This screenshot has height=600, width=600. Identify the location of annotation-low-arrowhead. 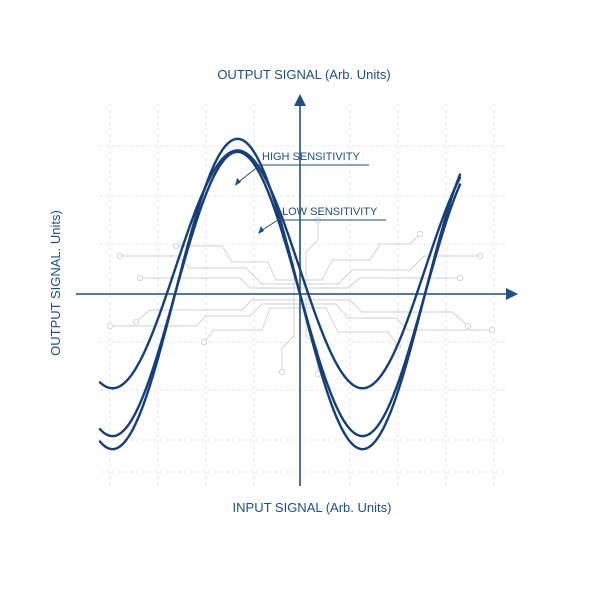
(261, 230).